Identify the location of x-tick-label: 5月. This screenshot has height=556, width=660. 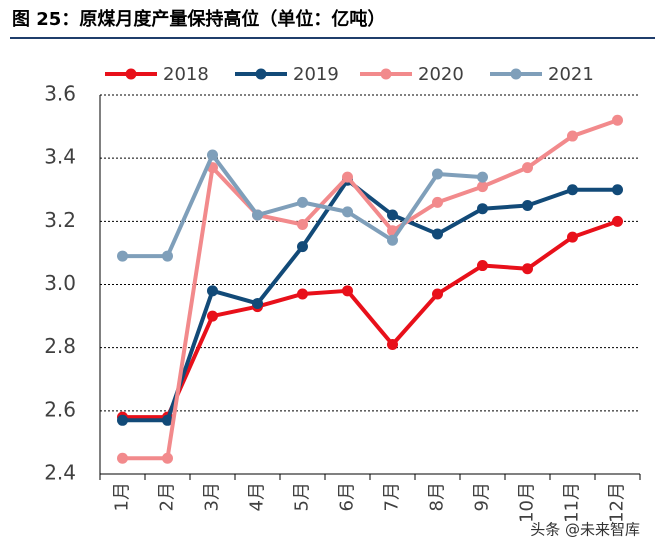
(302, 496).